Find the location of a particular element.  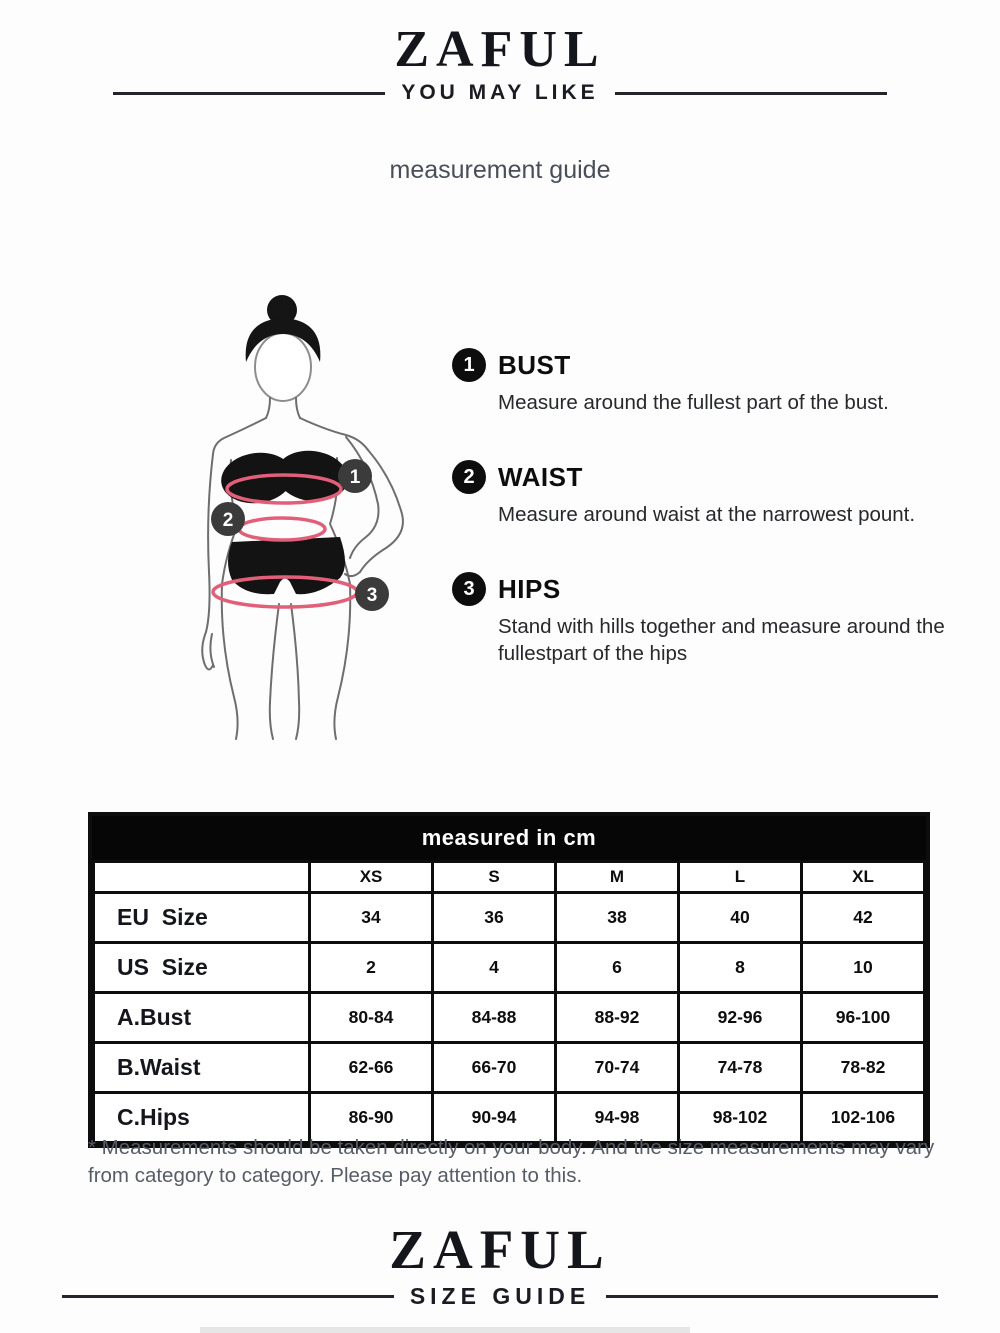

table-cell: 88-92 is located at coordinates (617, 1017).